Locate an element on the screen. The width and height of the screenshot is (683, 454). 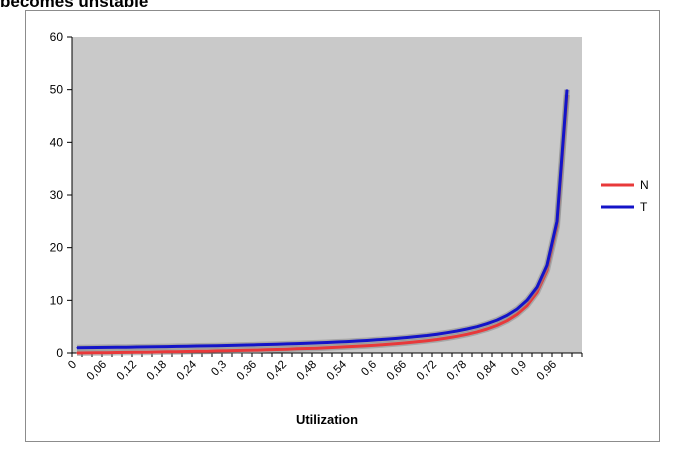
x-tick-label: 0,24 is located at coordinates (187, 370).